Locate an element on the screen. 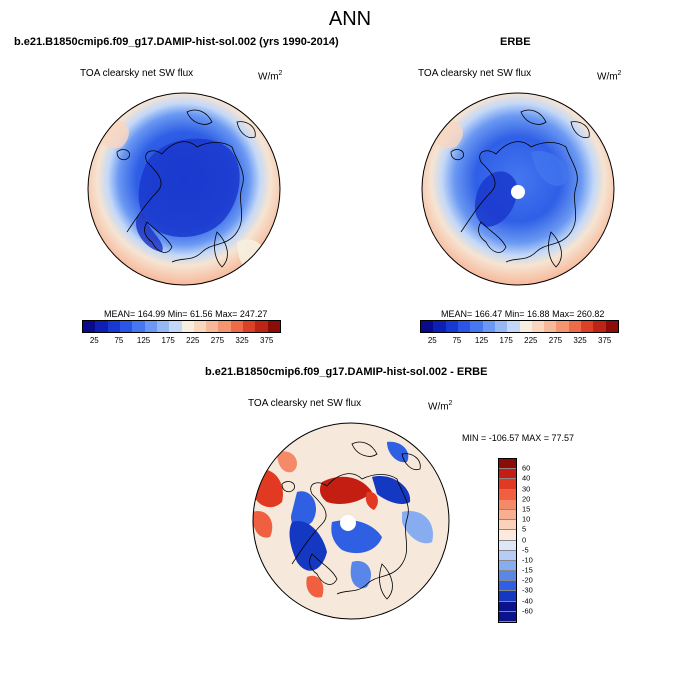  panel3-coastlines is located at coordinates (351, 520).